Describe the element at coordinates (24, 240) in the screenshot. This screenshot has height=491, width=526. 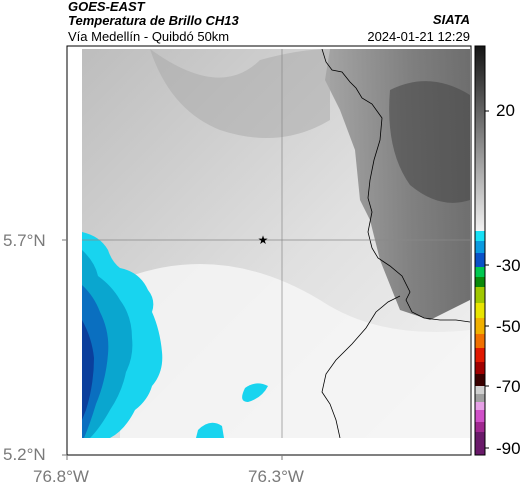
I see `y-tick-label: 5.7°N` at that location.